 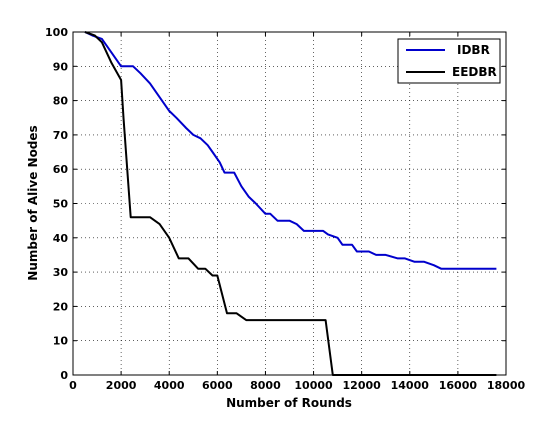 I want to click on legend-label-idbr: IDBR, so click(x=473, y=50).